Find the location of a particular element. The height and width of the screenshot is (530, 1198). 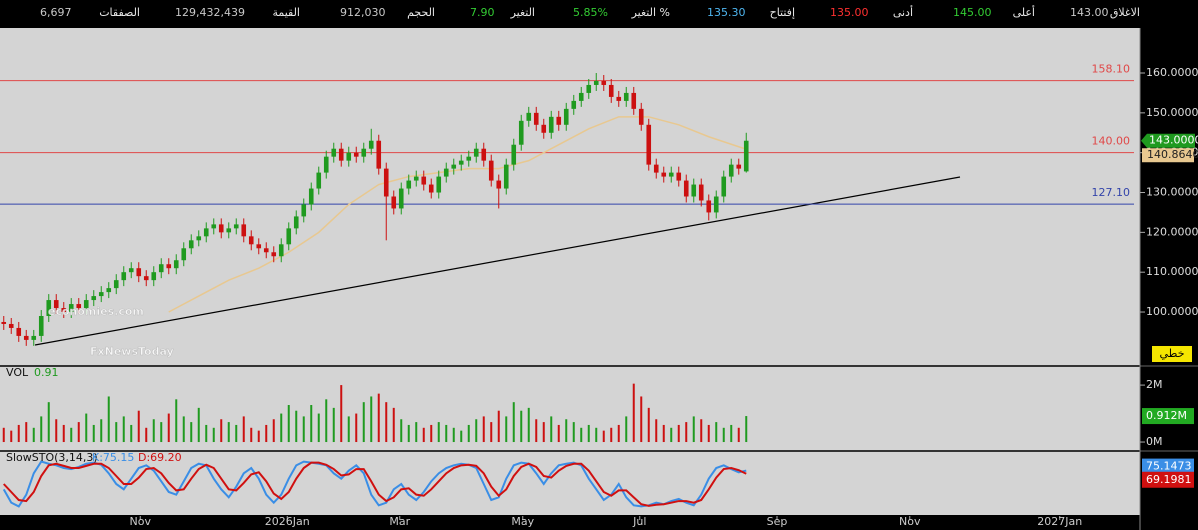

header-value: 135.00 is located at coordinates (849, 12).